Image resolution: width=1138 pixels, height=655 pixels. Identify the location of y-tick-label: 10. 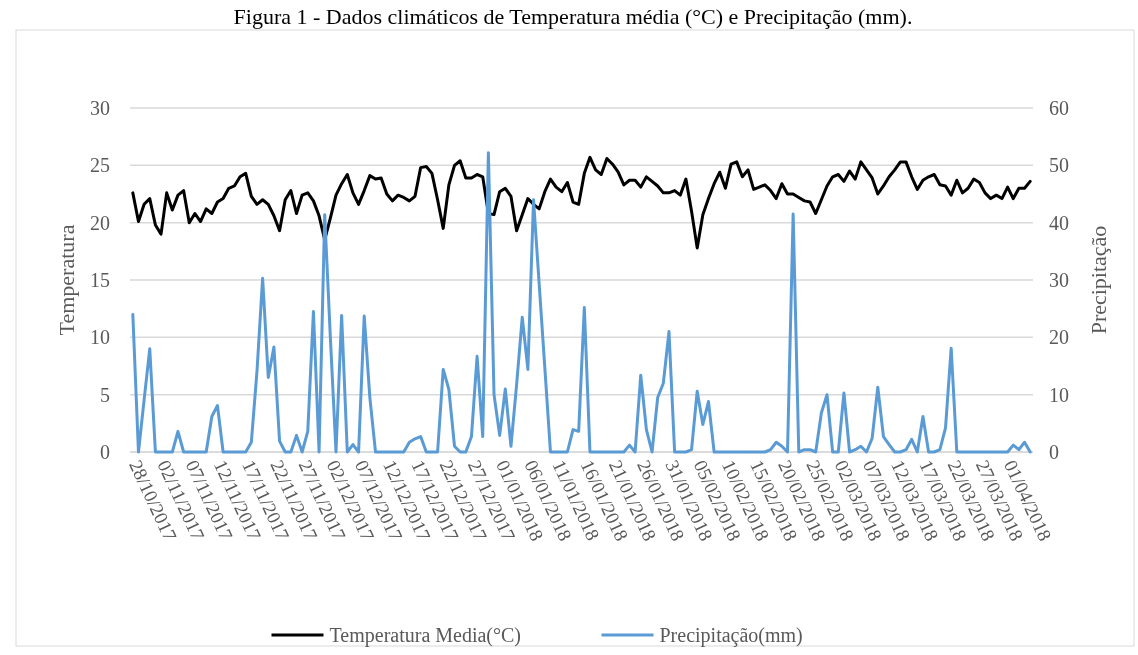
(100, 337).